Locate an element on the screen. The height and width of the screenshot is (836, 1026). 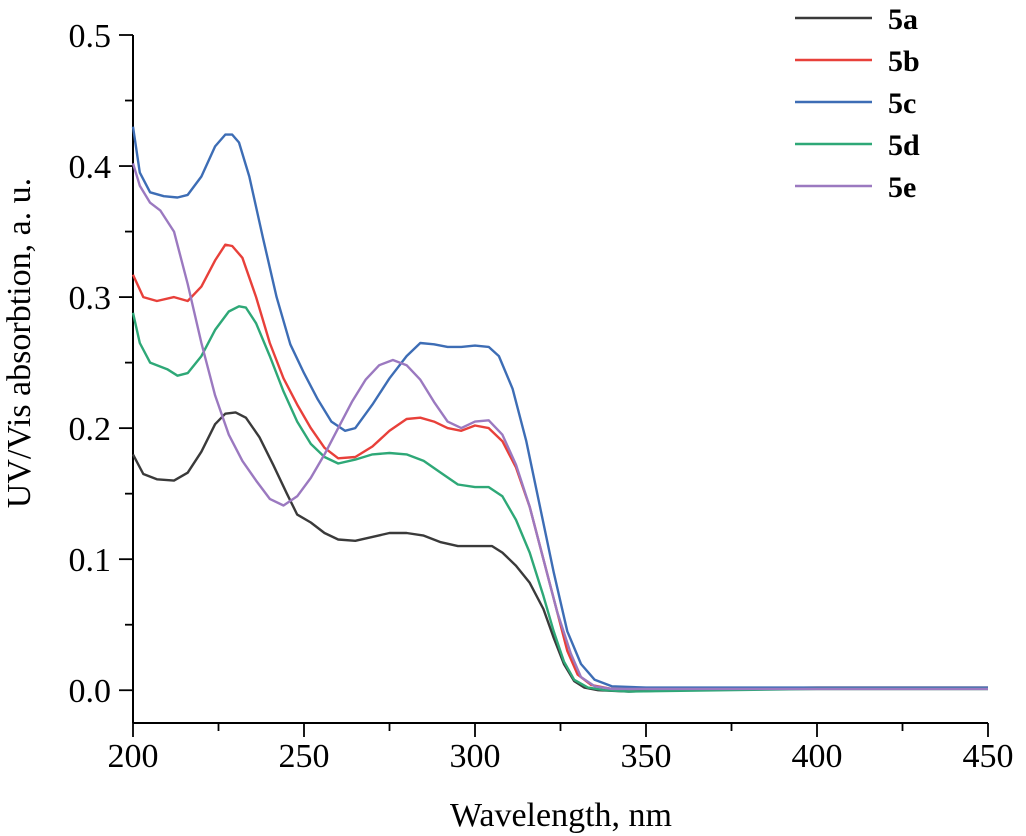
y-axis-title: UV/Vis absorbtion, a. u. is located at coordinates (19, 343).